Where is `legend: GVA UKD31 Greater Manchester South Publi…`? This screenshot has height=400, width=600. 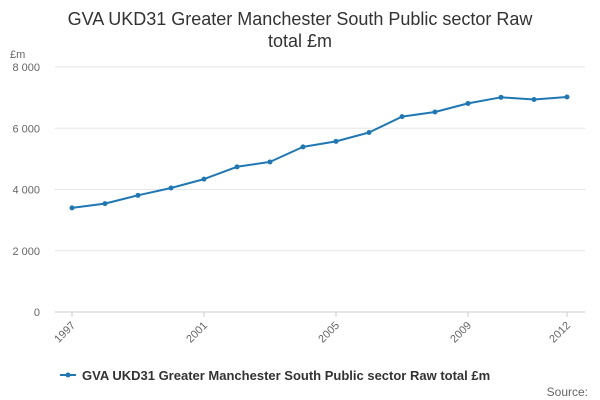
legend: GVA UKD31 Greater Manchester South Publi… is located at coordinates (275, 375).